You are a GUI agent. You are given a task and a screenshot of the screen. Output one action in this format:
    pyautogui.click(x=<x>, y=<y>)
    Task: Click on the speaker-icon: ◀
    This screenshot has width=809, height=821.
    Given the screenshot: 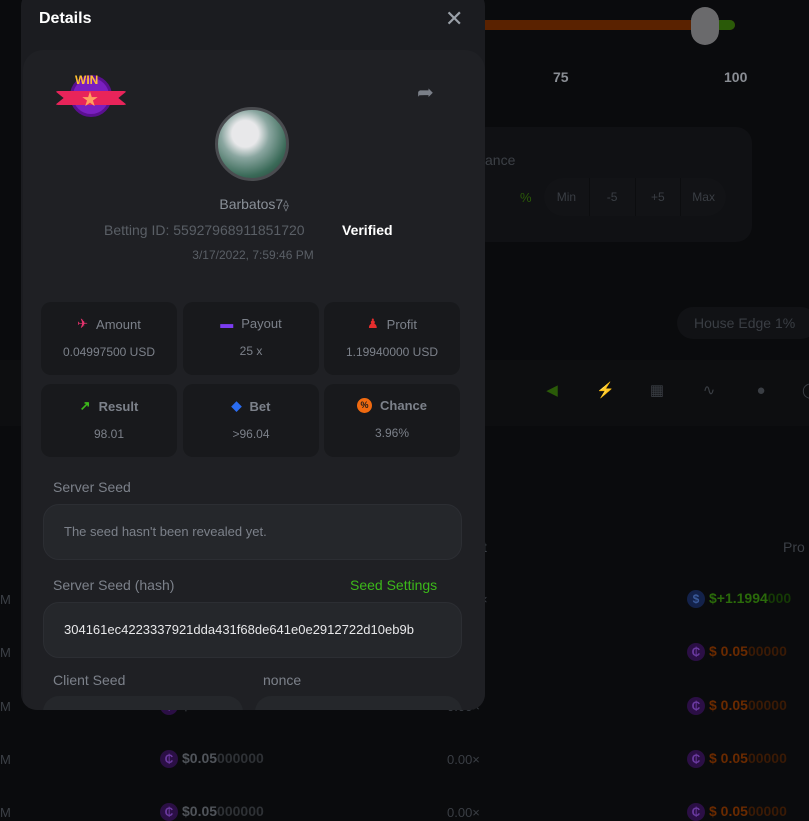 What is the action you would take?
    pyautogui.click(x=552, y=390)
    